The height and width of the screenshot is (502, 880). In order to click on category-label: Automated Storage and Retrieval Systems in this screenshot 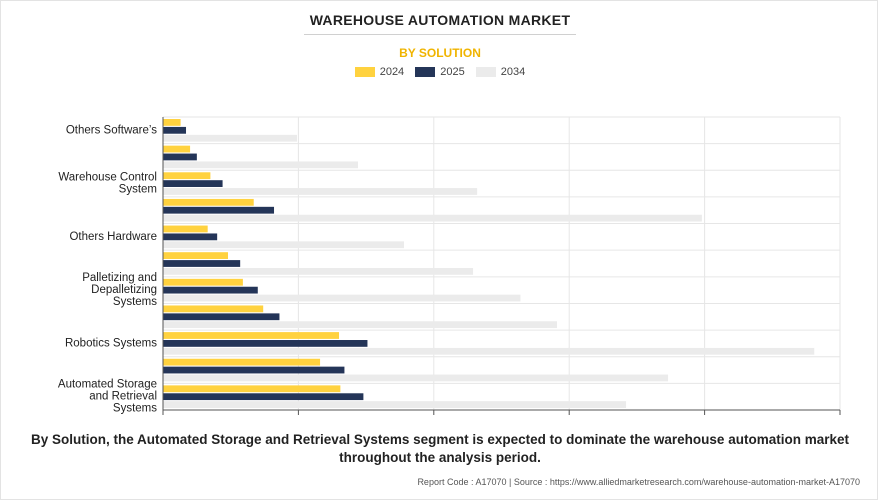, I will do `click(107, 397)`.